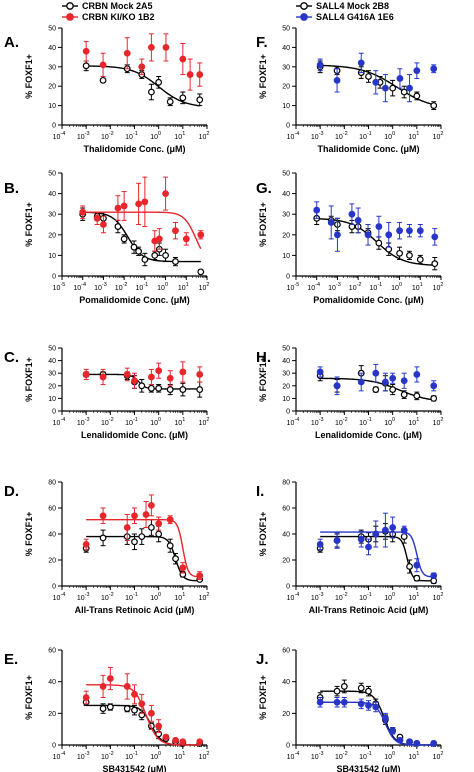 The width and height of the screenshot is (474, 772). Describe the element at coordinates (352, 6) in the screenshot. I see `legend-right-label-0: SALL4 Mock 2B8` at that location.